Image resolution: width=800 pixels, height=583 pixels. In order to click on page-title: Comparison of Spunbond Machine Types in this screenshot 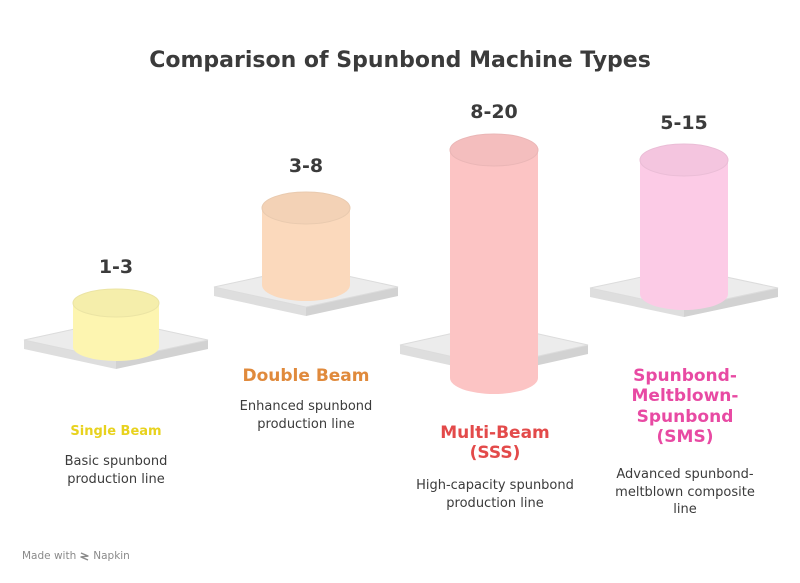, I will do `click(400, 60)`.